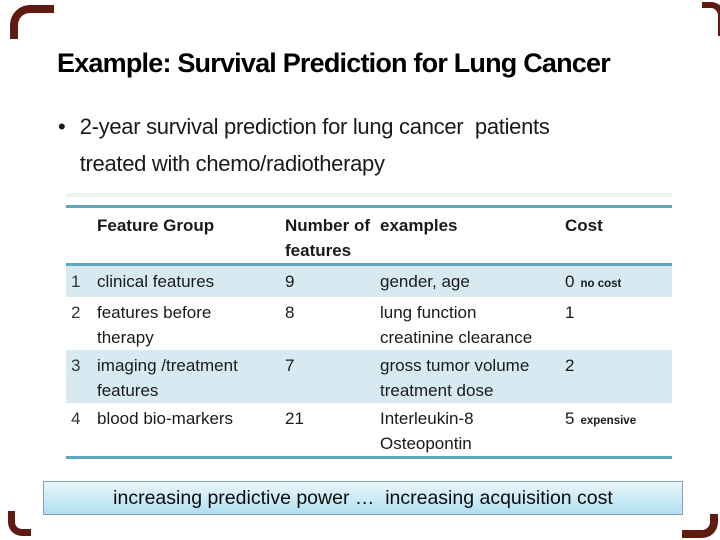 This screenshot has width=720, height=540. What do you see at coordinates (608, 421) in the screenshot?
I see `cost-note: expensive` at bounding box center [608, 421].